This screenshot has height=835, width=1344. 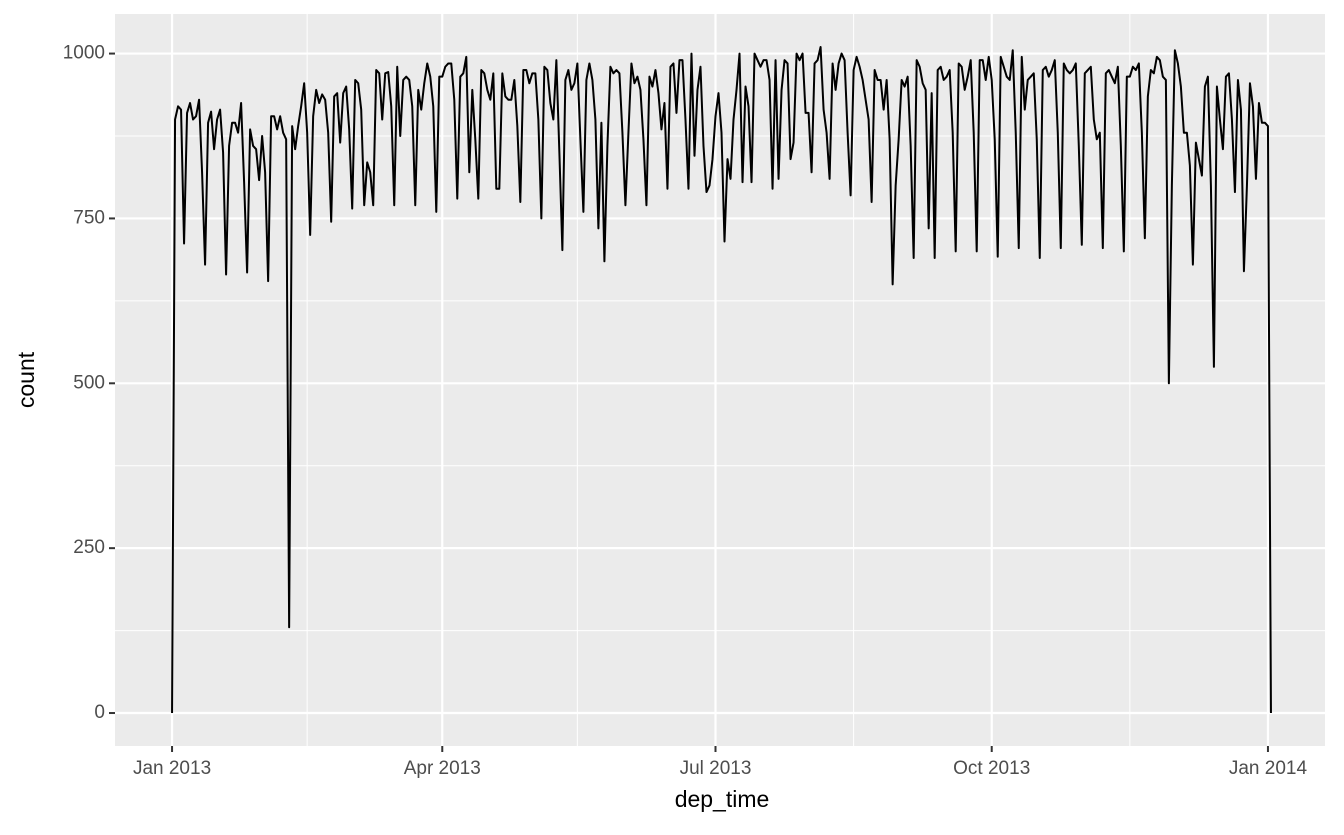 What do you see at coordinates (716, 768) in the screenshot?
I see `x-tick-label: Jul 2013` at bounding box center [716, 768].